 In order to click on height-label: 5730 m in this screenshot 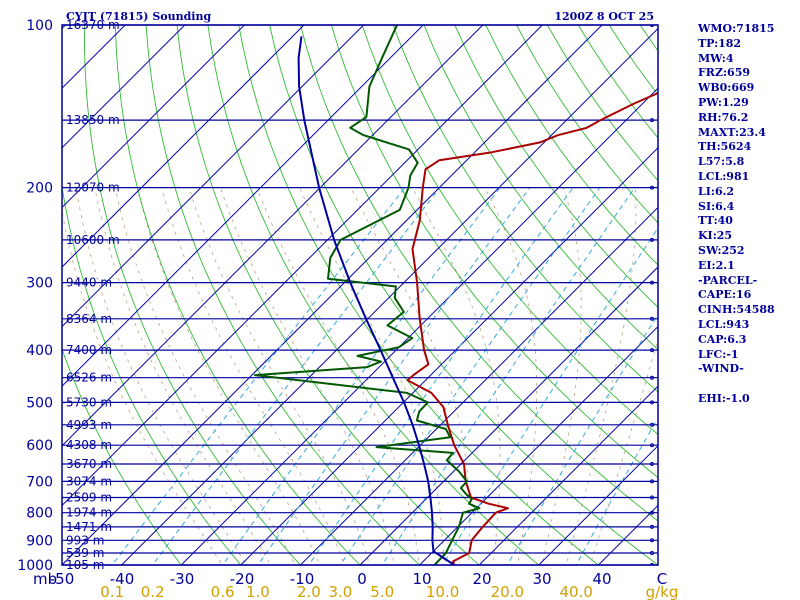, I will do `click(89, 402)`.